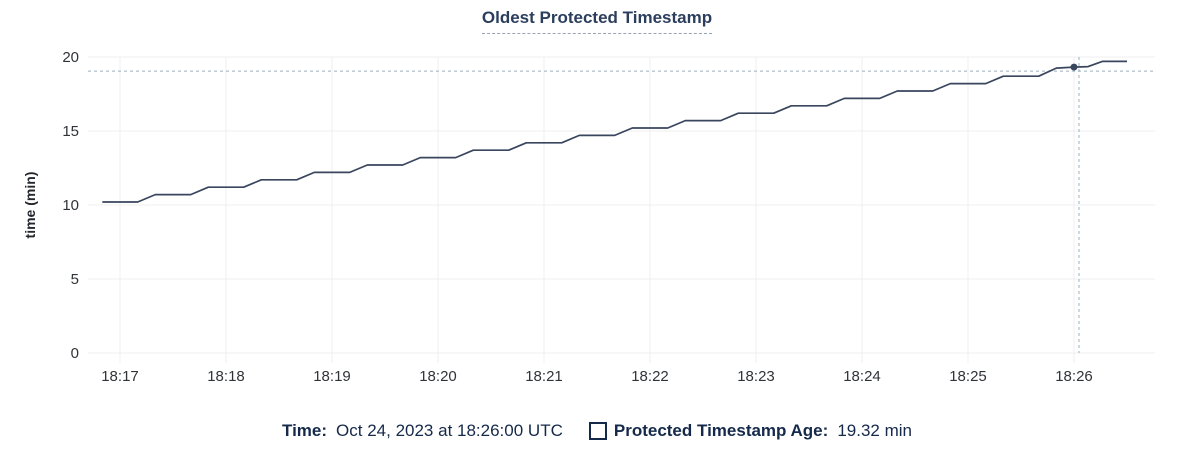  What do you see at coordinates (968, 376) in the screenshot?
I see `x-tick-label: 18:25` at bounding box center [968, 376].